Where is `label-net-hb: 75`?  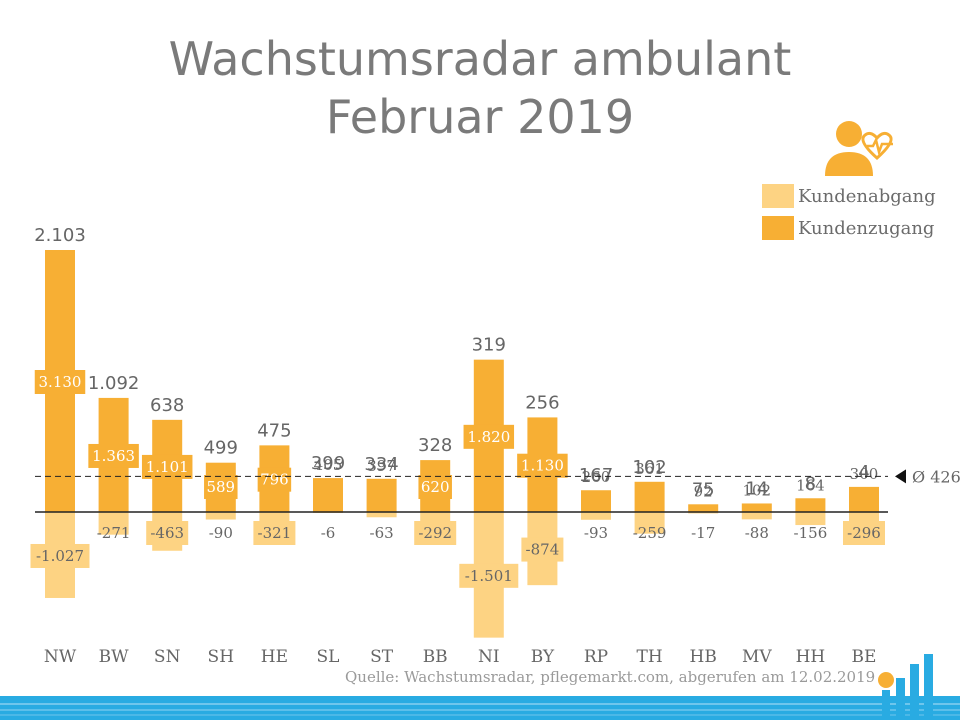 label-net-hb: 75 is located at coordinates (703, 489).